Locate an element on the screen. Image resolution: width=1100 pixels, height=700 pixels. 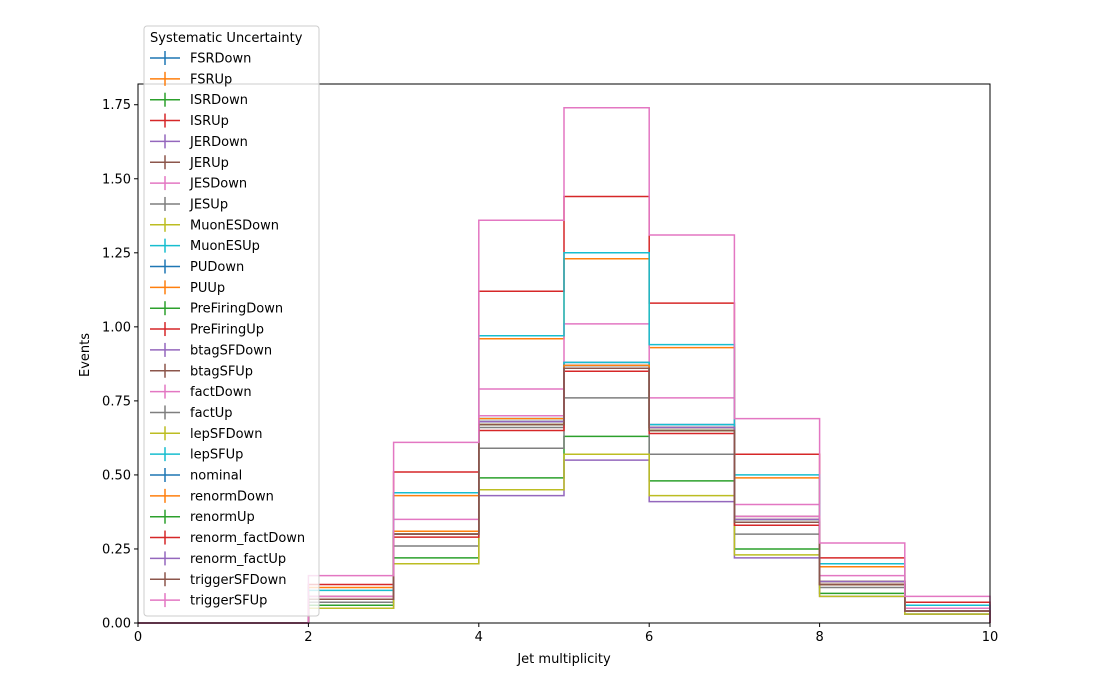
y-tick-label: 1.25 is located at coordinates (116, 253).